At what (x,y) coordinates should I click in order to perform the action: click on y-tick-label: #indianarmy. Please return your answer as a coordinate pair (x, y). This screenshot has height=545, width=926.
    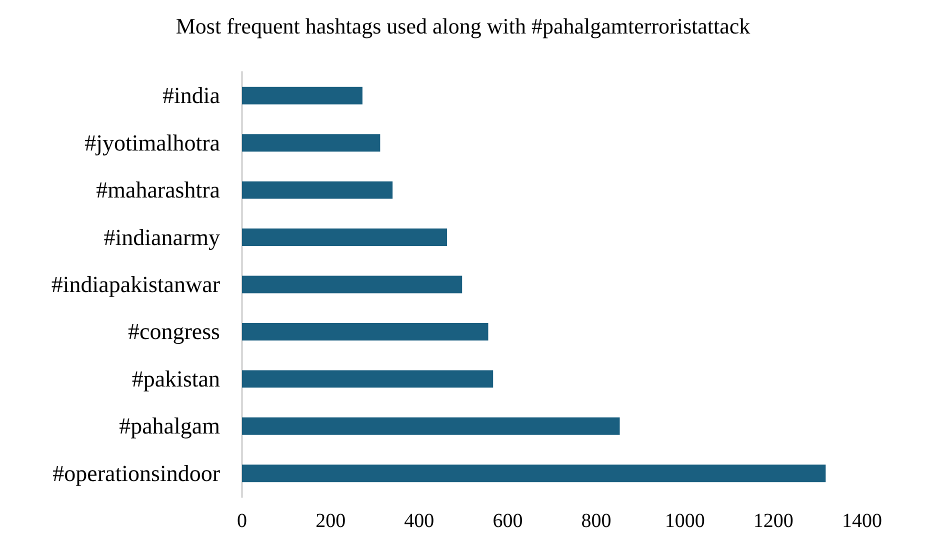
    Looking at the image, I should click on (162, 237).